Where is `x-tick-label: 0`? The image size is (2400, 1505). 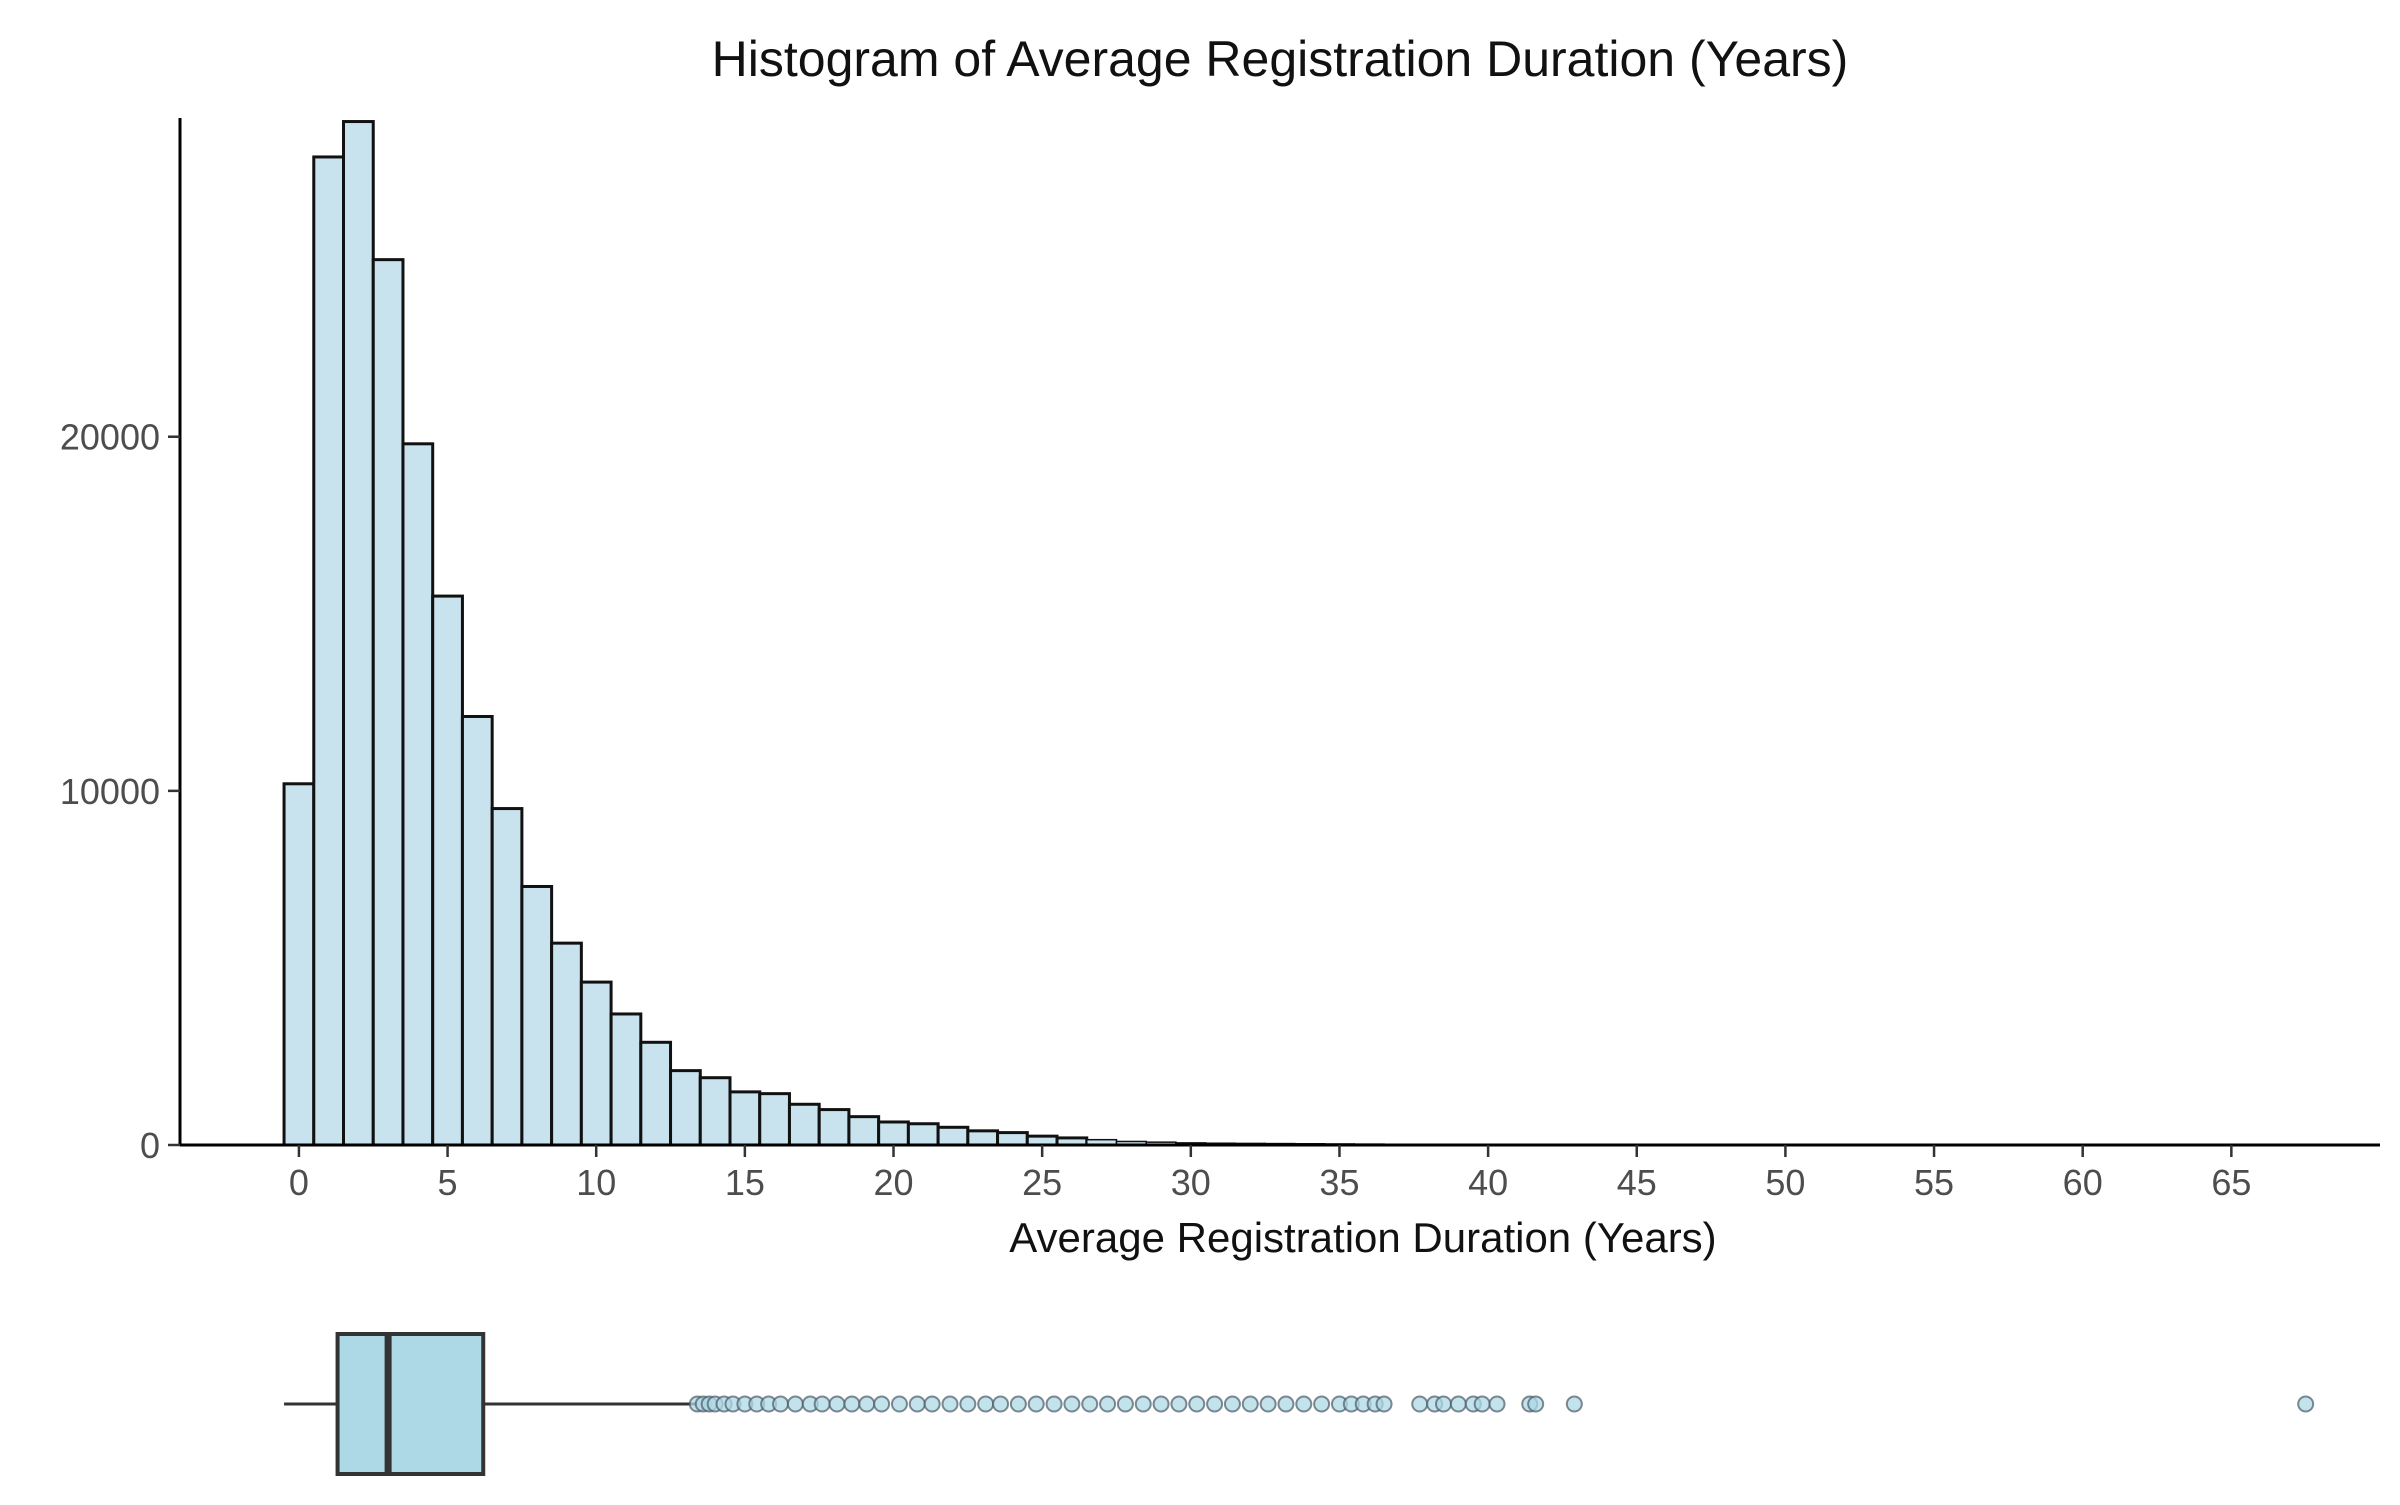
x-tick-label: 0 is located at coordinates (299, 1182).